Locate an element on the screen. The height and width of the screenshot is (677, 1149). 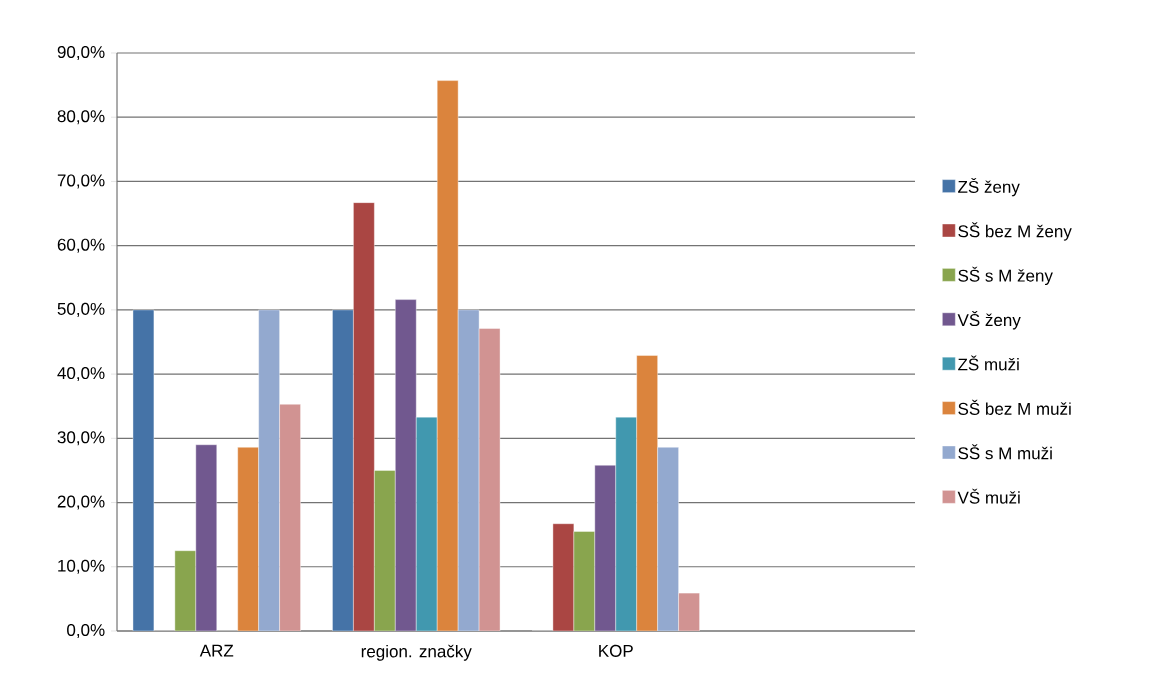
legend-label: VŠ ženy is located at coordinates (989, 320).